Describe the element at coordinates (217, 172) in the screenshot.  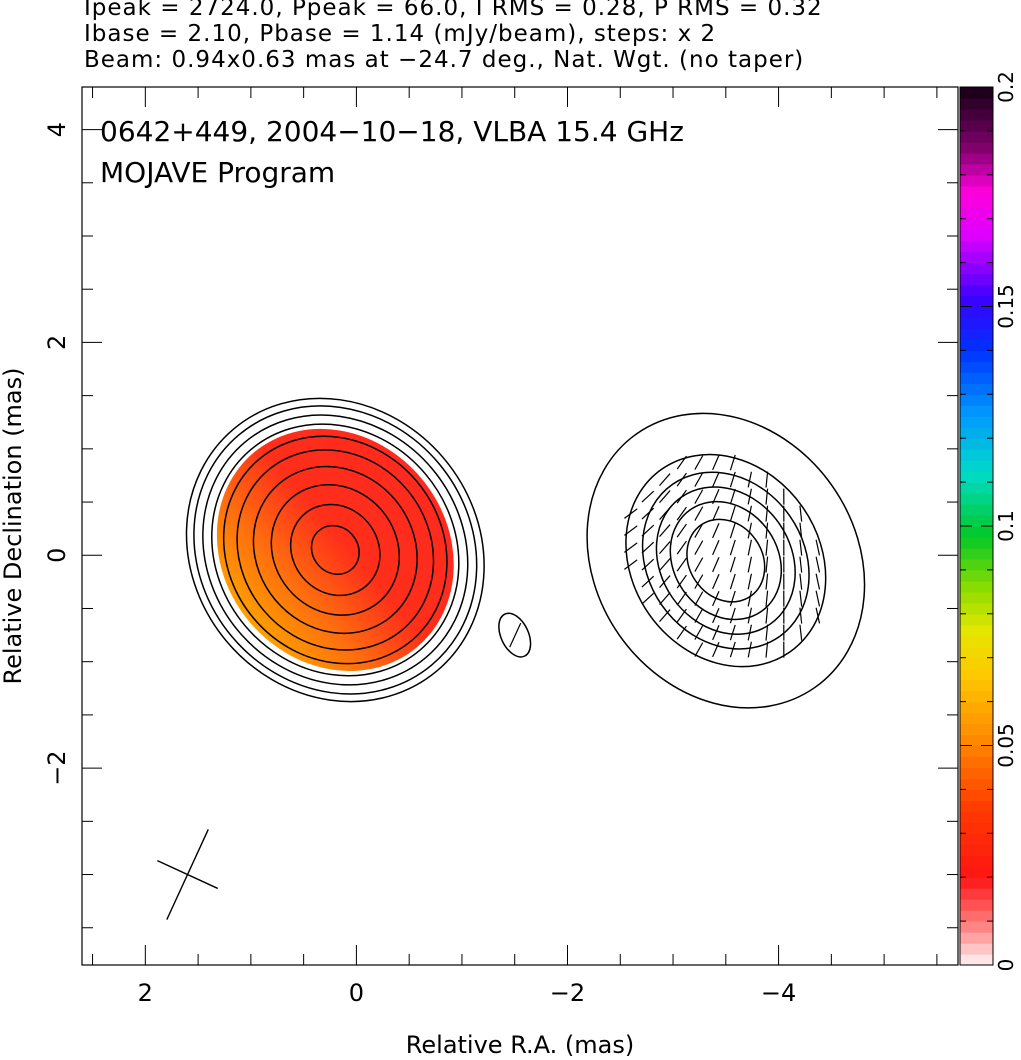
I see `chart-subtitle: MOJAVE Program` at that location.